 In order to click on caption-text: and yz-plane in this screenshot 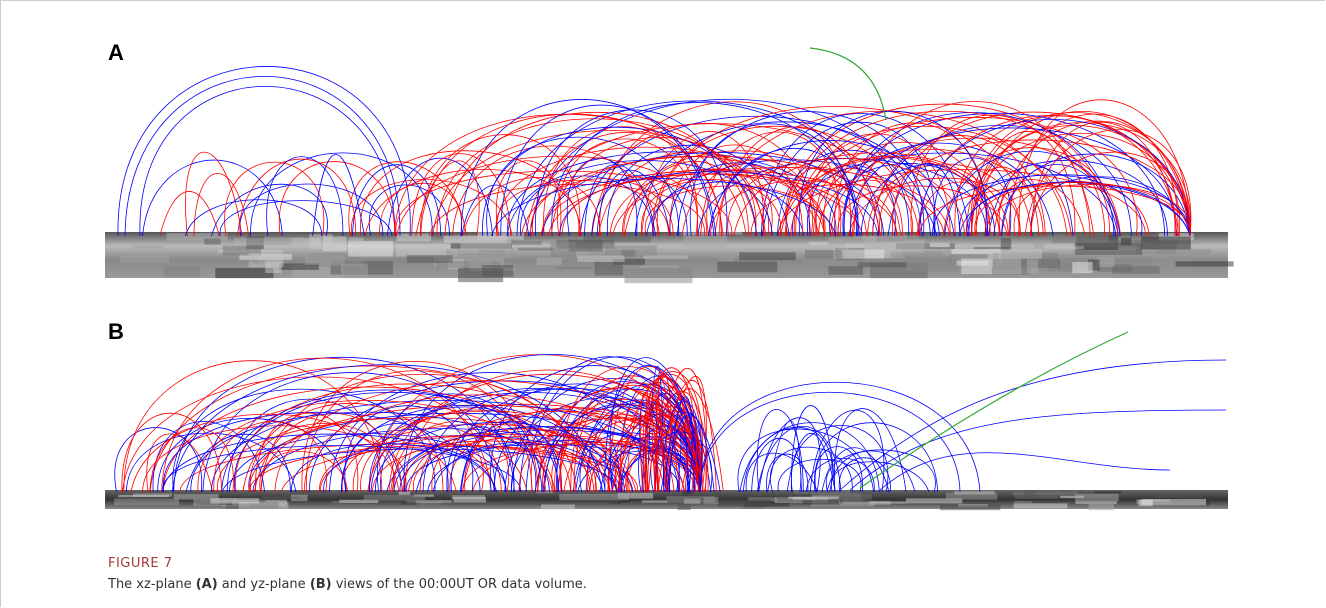, I will do `click(263, 584)`.